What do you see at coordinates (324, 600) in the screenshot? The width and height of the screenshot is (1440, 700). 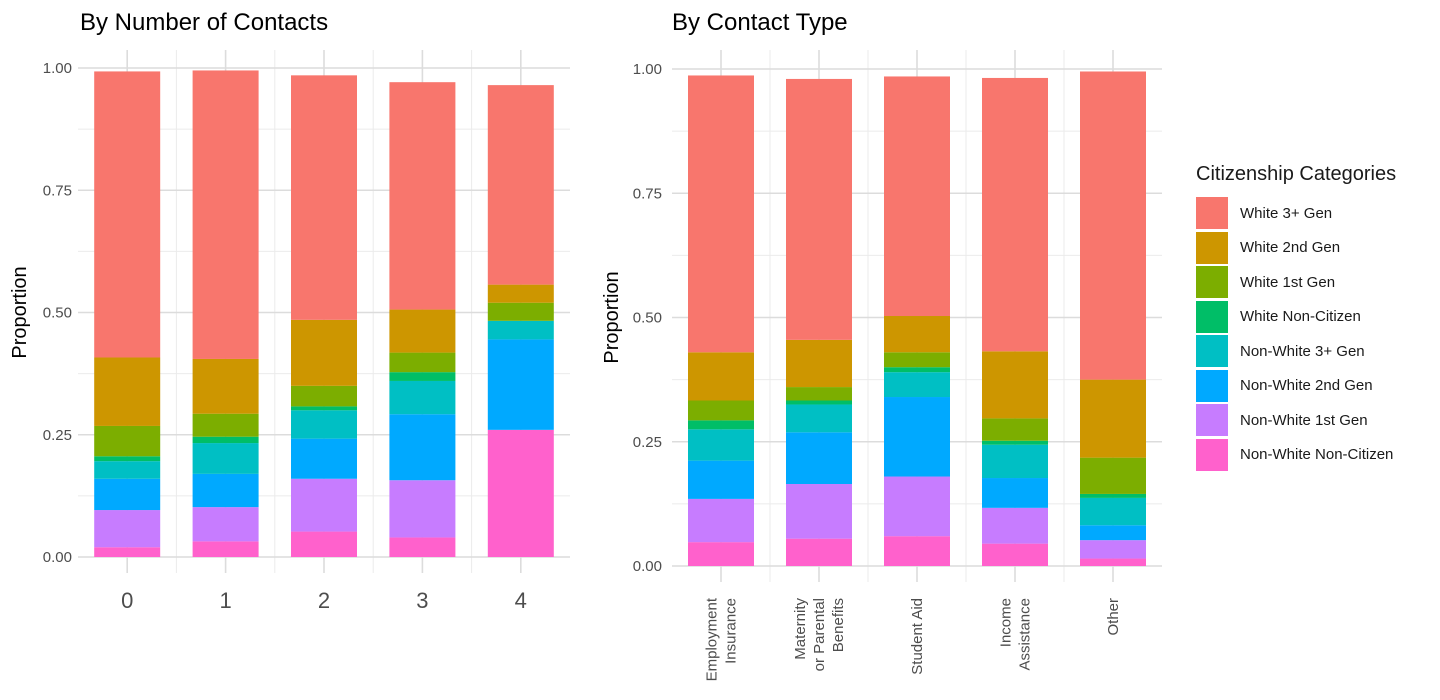 I see `x-tick-label: 2` at bounding box center [324, 600].